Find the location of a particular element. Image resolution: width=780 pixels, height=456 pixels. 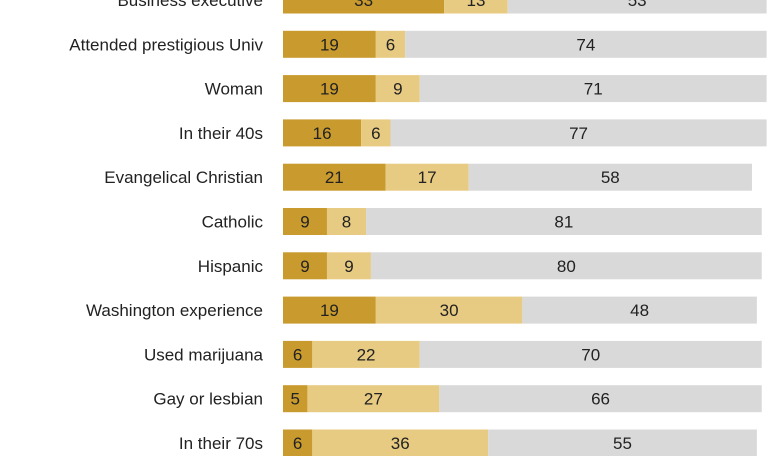

bar-row: Gay or lesbian 5 27 66 is located at coordinates (457, 399).